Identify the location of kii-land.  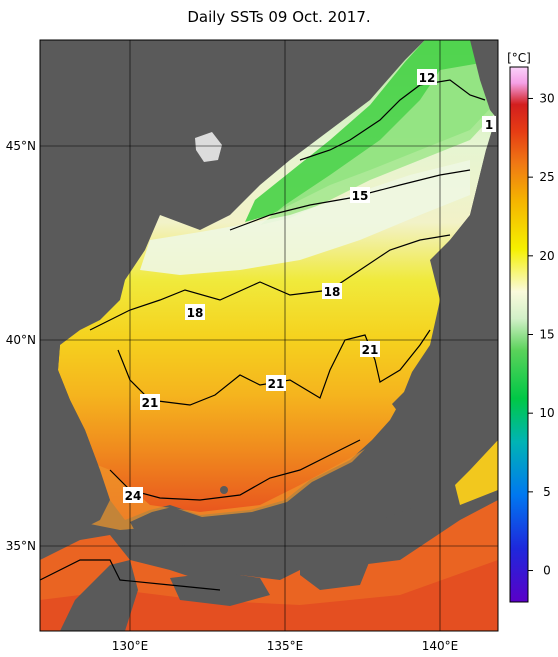
(335, 570).